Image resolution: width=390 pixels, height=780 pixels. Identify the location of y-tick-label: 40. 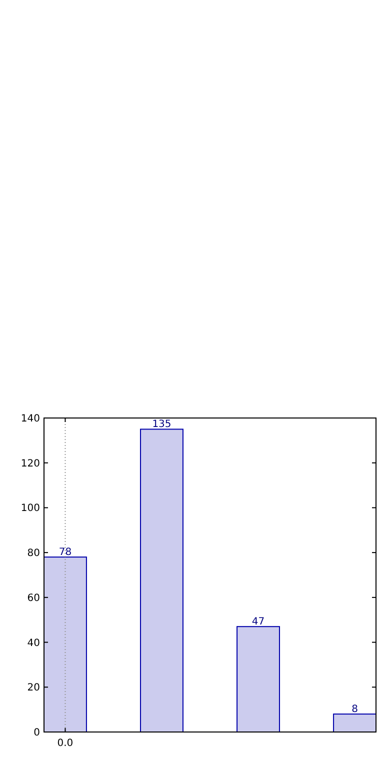
(33, 643).